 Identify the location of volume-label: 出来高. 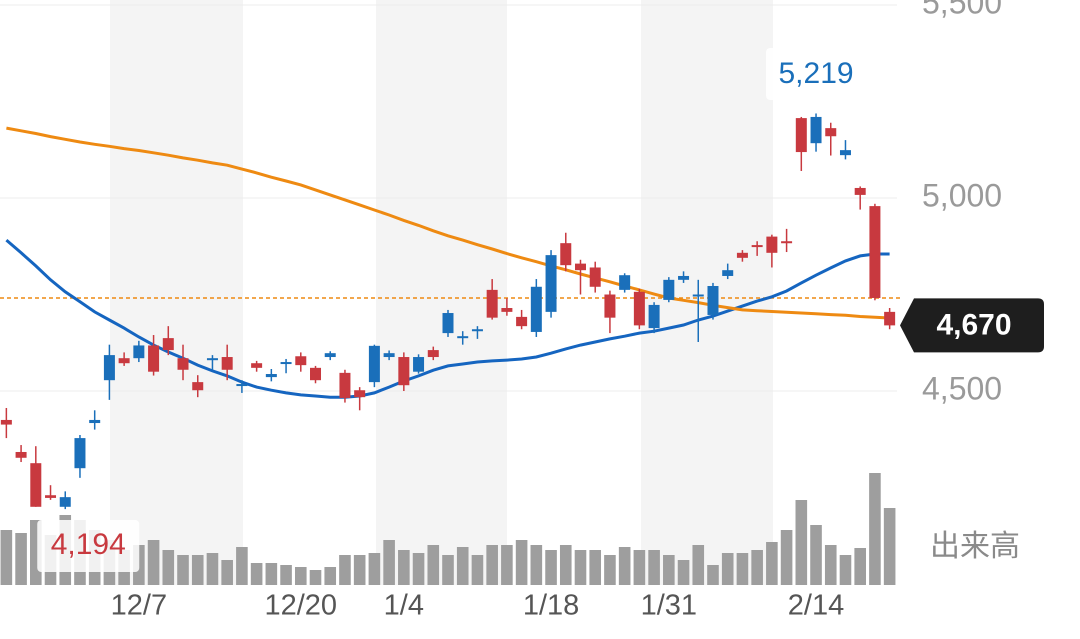
(975, 546).